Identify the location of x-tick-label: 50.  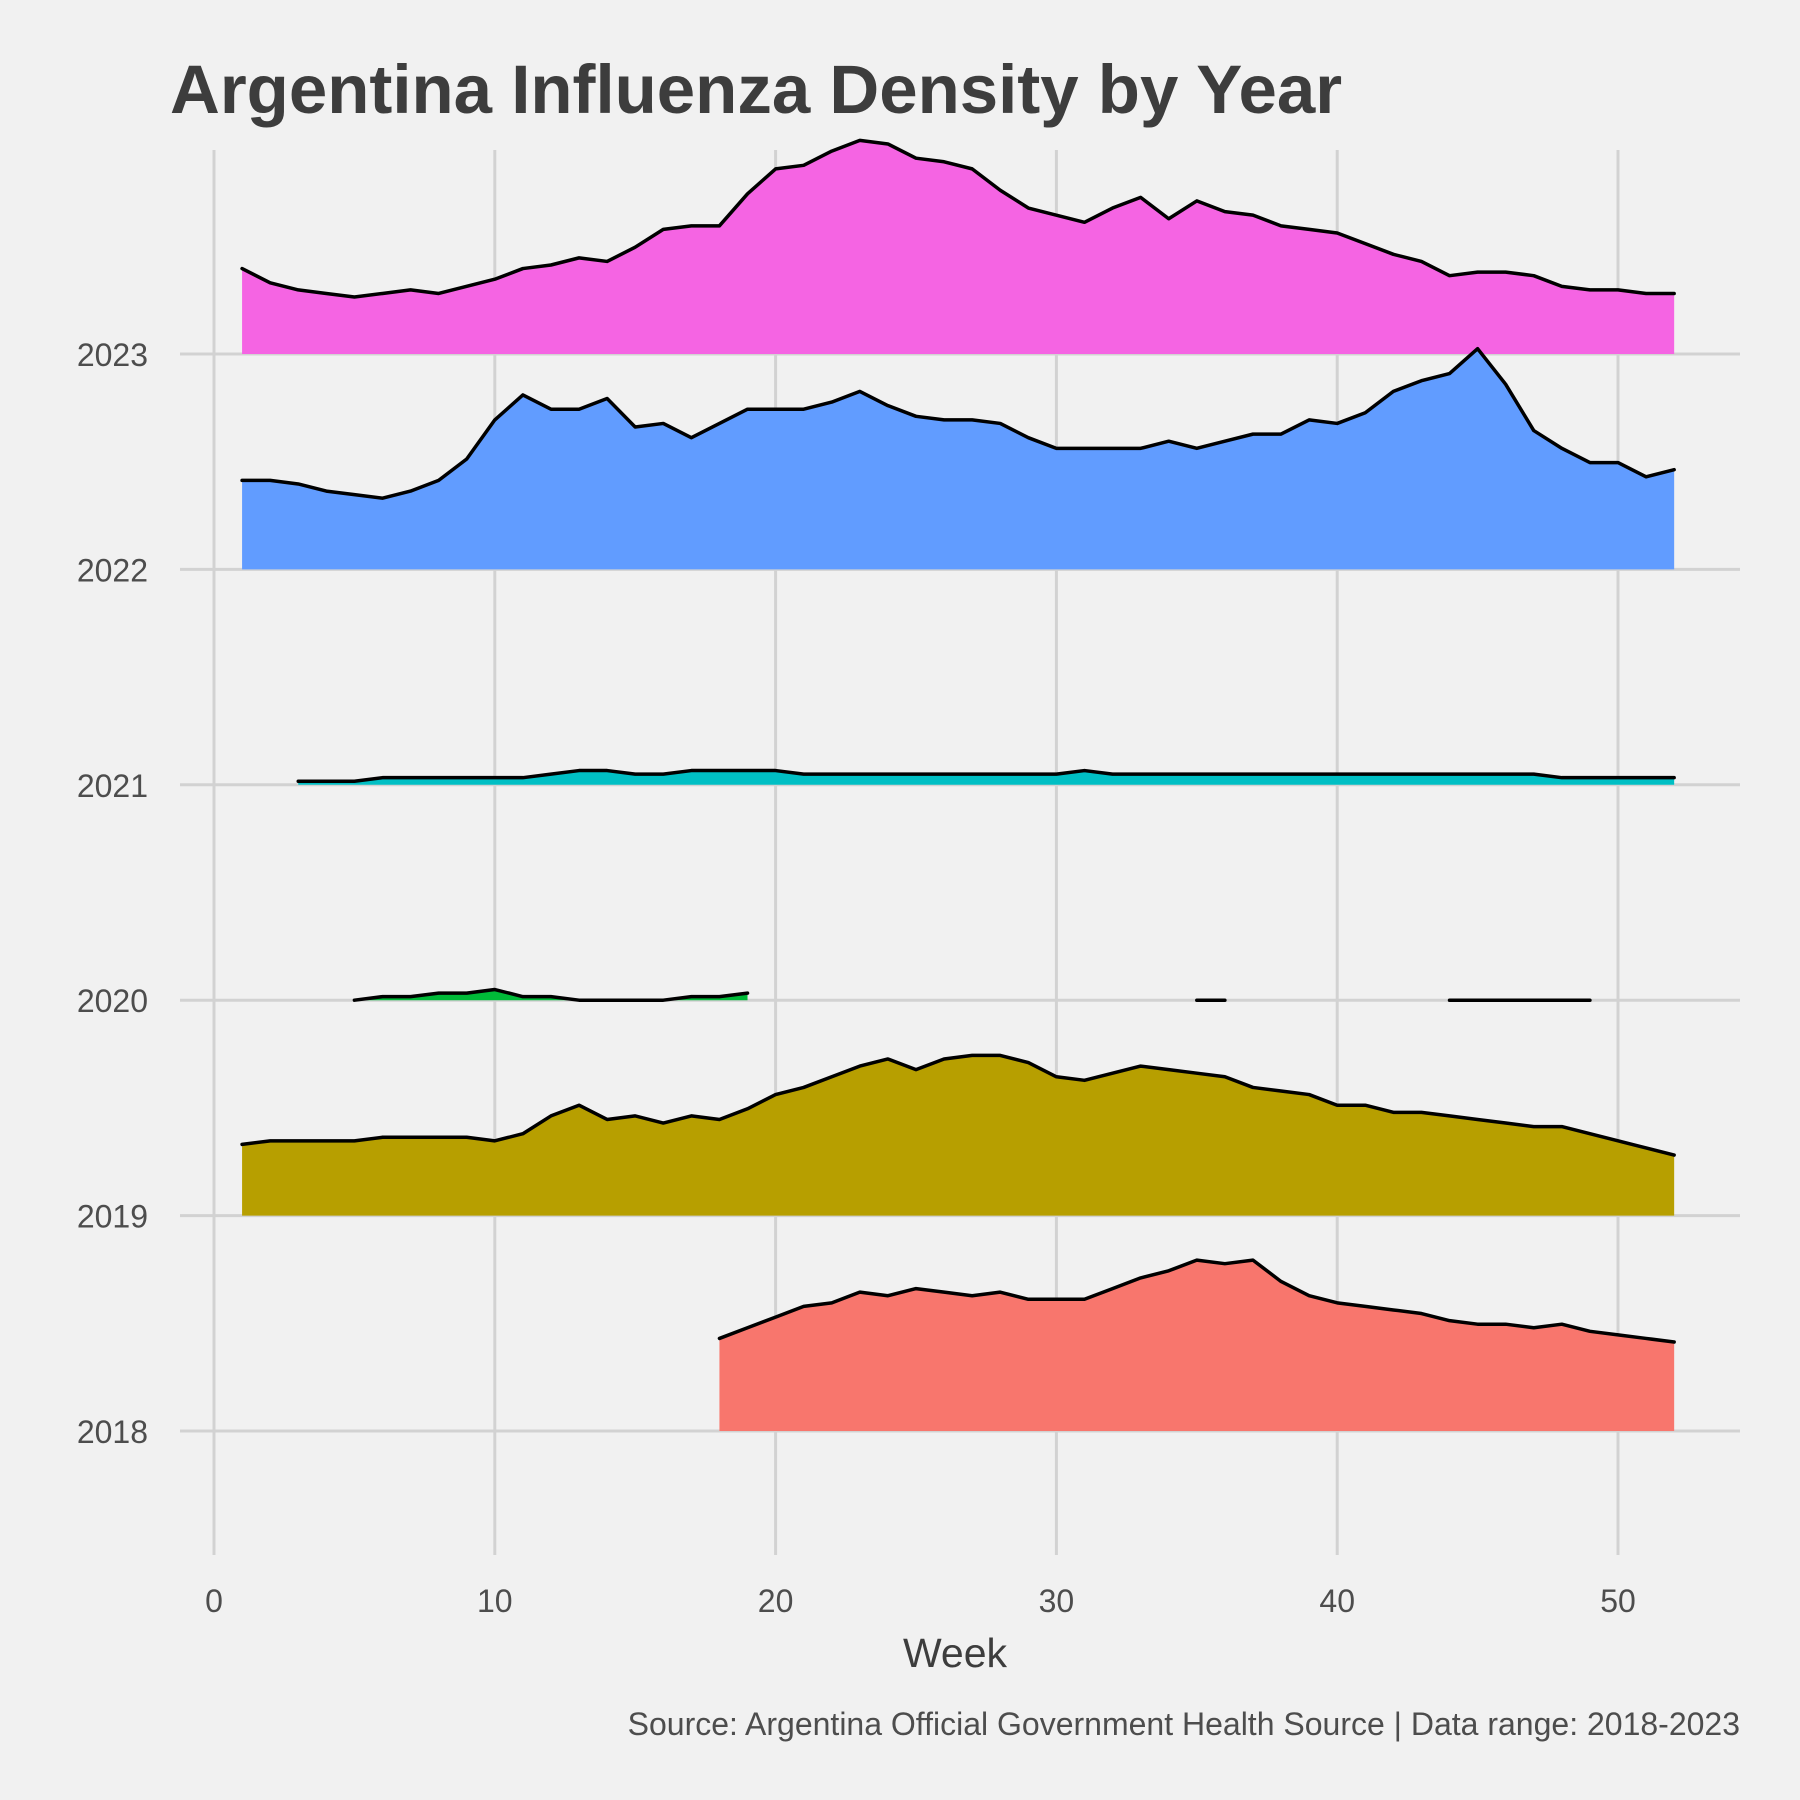
(1618, 1601).